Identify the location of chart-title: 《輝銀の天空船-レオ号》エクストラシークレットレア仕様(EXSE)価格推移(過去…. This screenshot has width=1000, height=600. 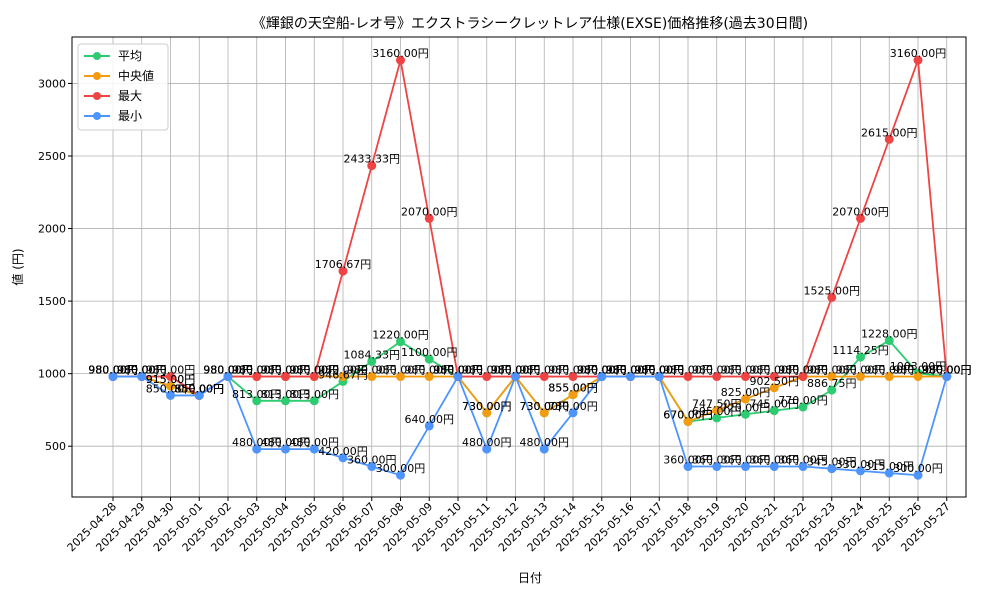
(530, 24).